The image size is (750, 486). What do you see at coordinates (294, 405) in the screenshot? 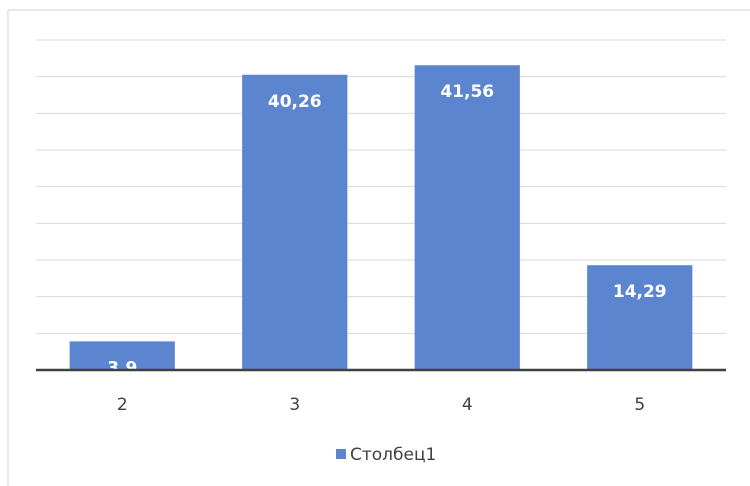
I see `x-tick-label: 3` at bounding box center [294, 405].